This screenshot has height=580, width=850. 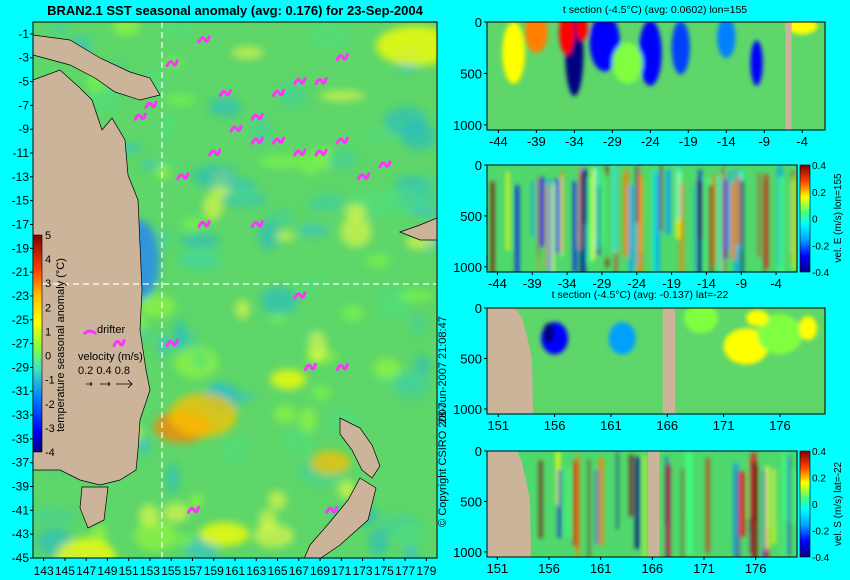 What do you see at coordinates (478, 308) in the screenshot?
I see `panel-y-tick-label: 0` at bounding box center [478, 308].